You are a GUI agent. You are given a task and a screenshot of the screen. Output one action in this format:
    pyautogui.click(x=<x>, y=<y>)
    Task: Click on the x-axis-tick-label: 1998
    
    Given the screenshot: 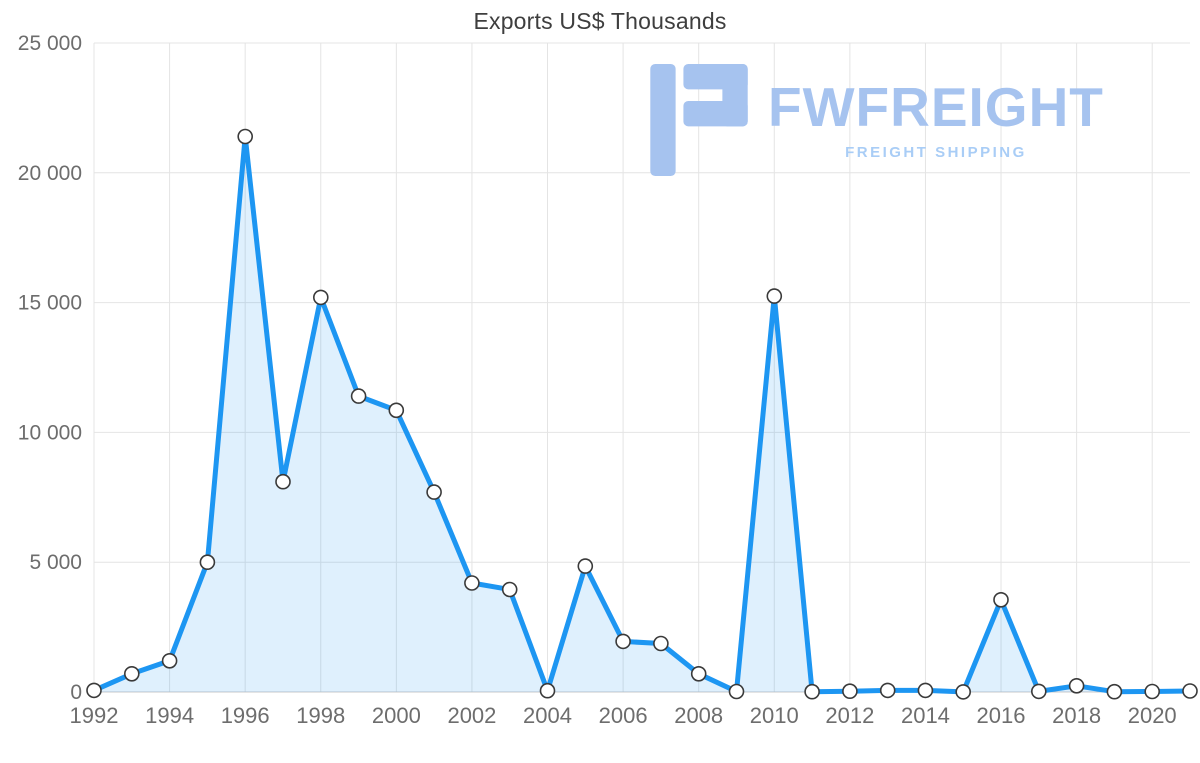 What is the action you would take?
    pyautogui.click(x=320, y=715)
    